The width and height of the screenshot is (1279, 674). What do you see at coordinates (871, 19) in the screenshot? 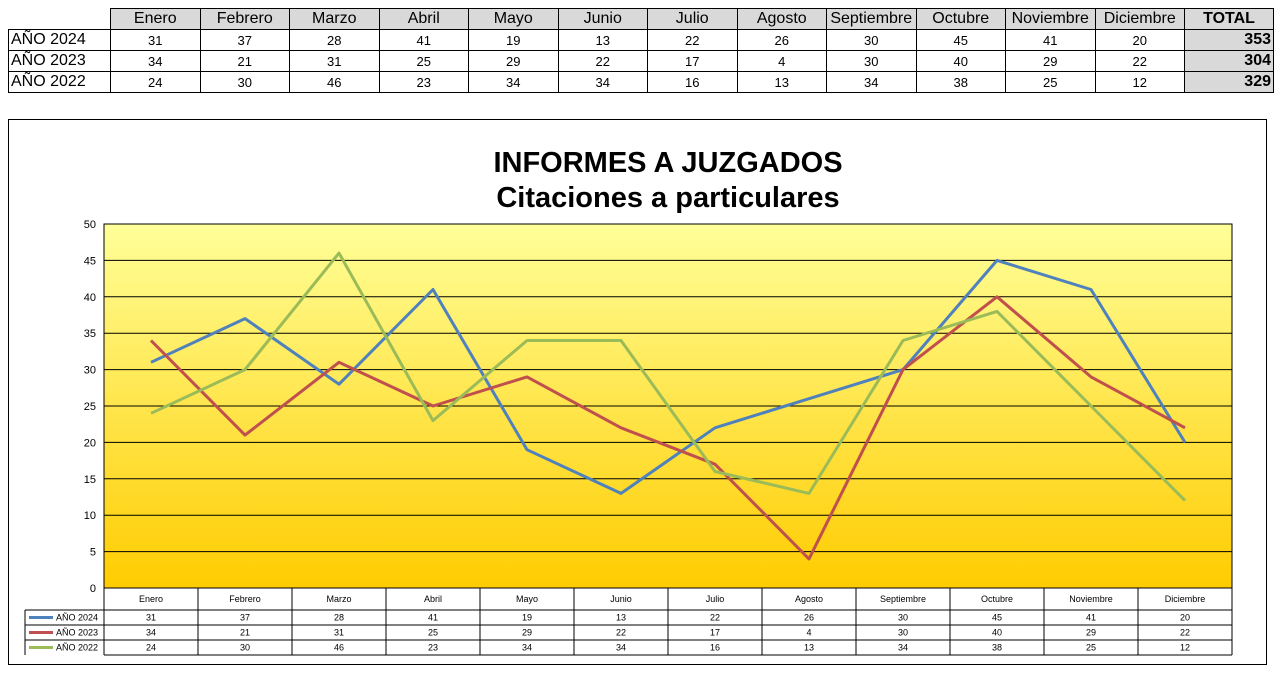
I see `month-header: Septiembre` at bounding box center [871, 19].